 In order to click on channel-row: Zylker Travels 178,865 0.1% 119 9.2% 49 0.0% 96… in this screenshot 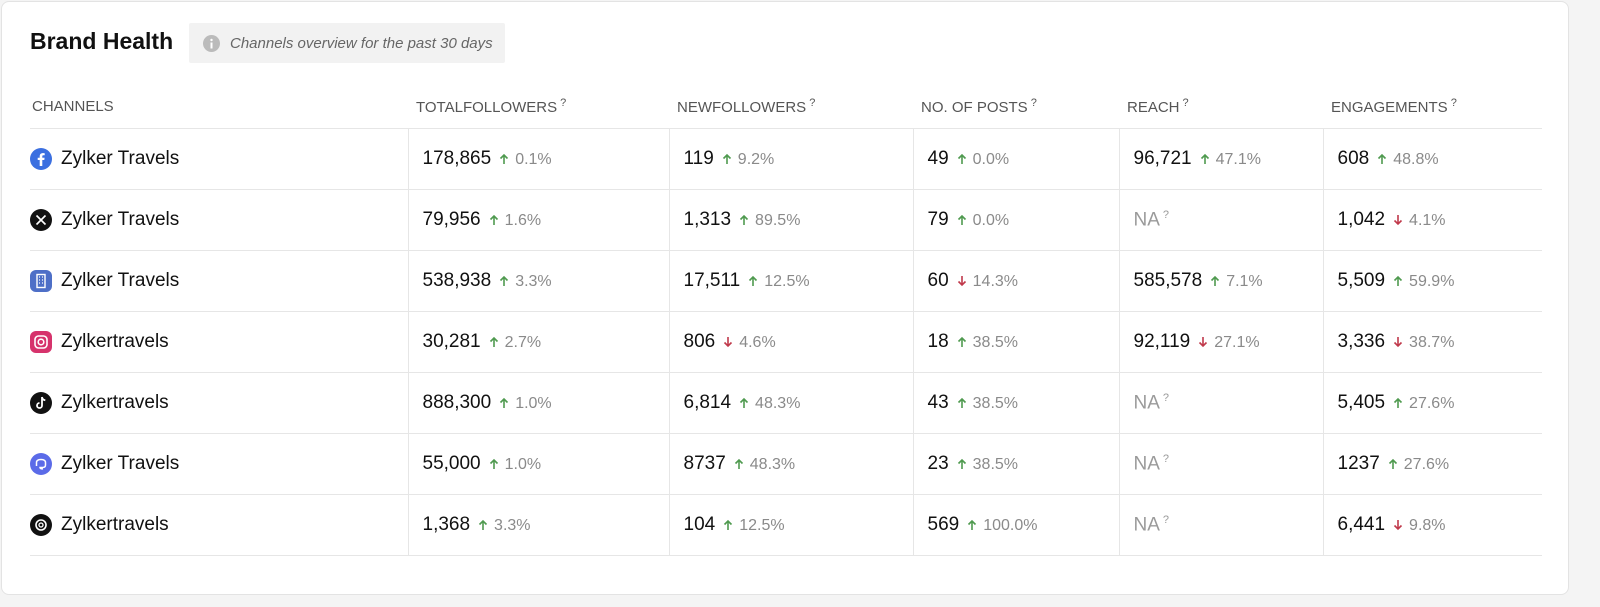, I will do `click(786, 159)`.